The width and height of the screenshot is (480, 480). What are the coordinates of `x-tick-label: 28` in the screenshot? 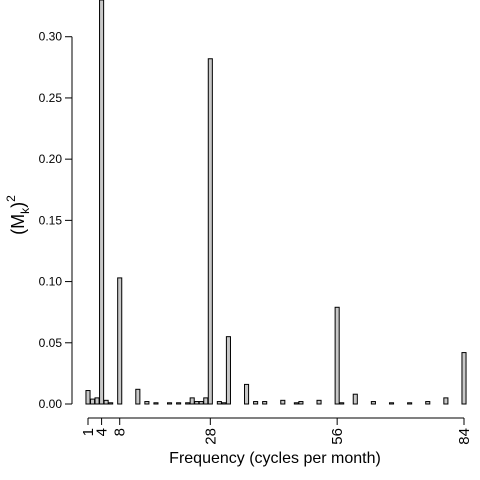 It's located at (210, 436).